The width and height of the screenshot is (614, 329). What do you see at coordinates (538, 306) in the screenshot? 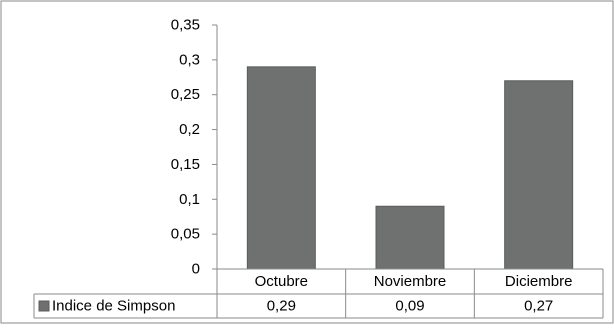
I see `data-value-label: 0,27` at bounding box center [538, 306].